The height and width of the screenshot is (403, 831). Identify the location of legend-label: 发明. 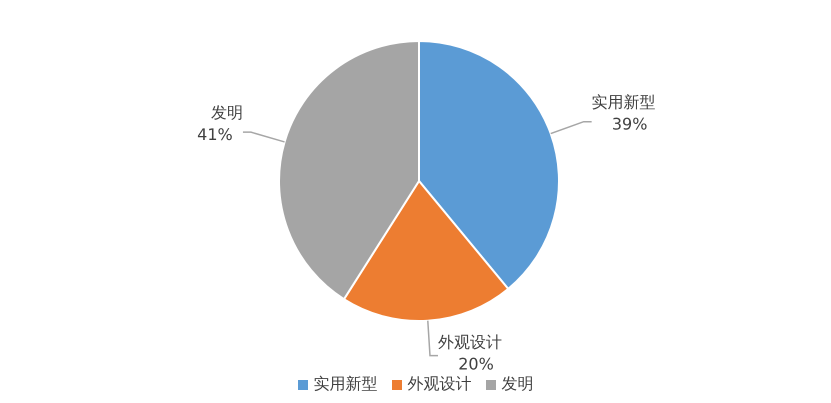
(518, 384).